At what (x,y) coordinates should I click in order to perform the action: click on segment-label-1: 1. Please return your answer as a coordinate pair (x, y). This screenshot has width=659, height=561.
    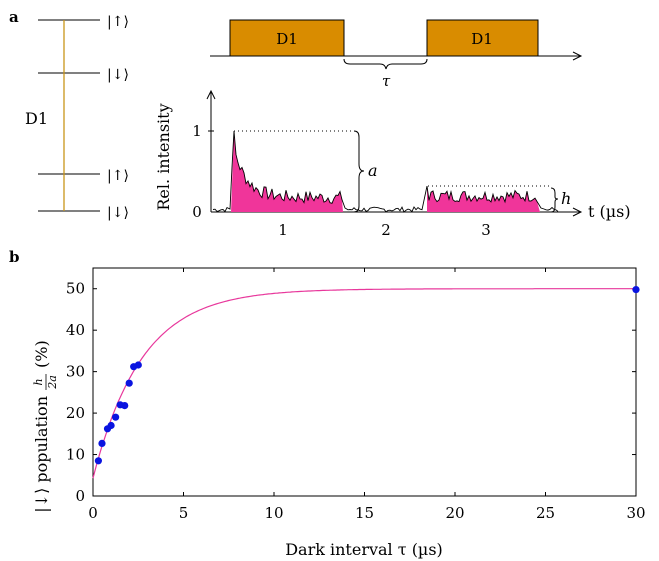
    Looking at the image, I should click on (283, 230).